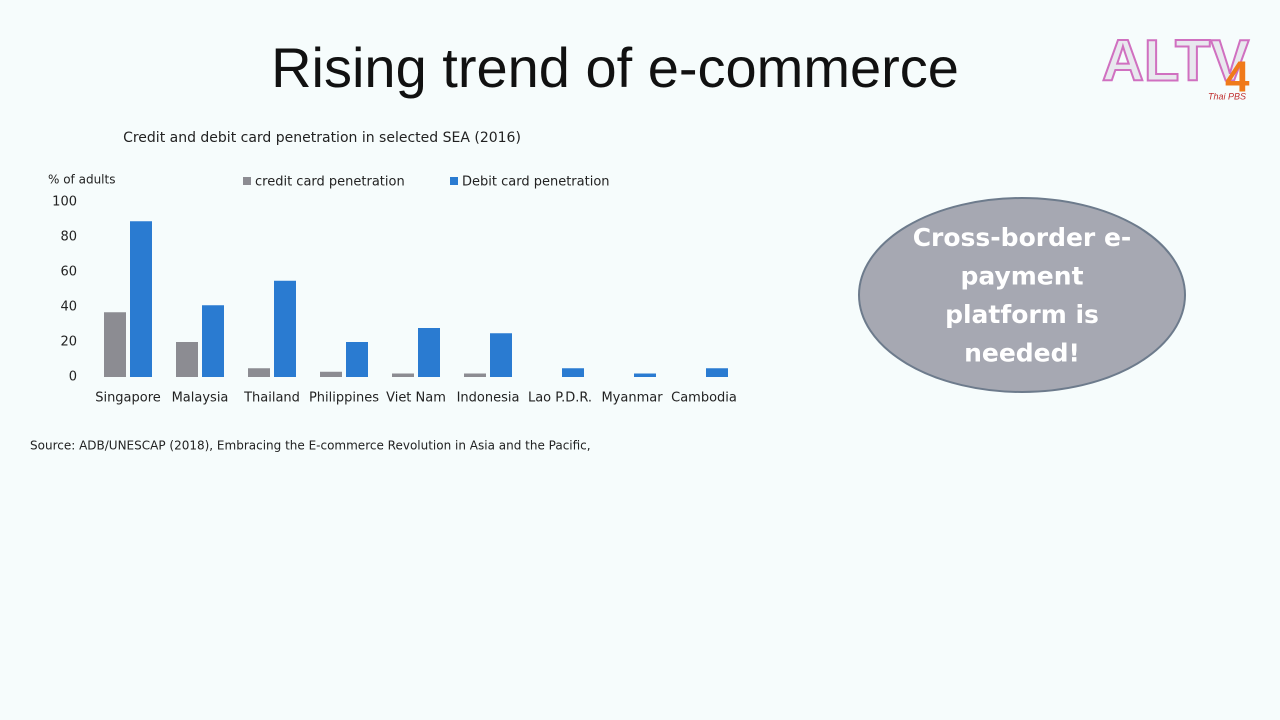 The height and width of the screenshot is (720, 1280). What do you see at coordinates (488, 398) in the screenshot?
I see `x-tick-label: Indonesia` at bounding box center [488, 398].